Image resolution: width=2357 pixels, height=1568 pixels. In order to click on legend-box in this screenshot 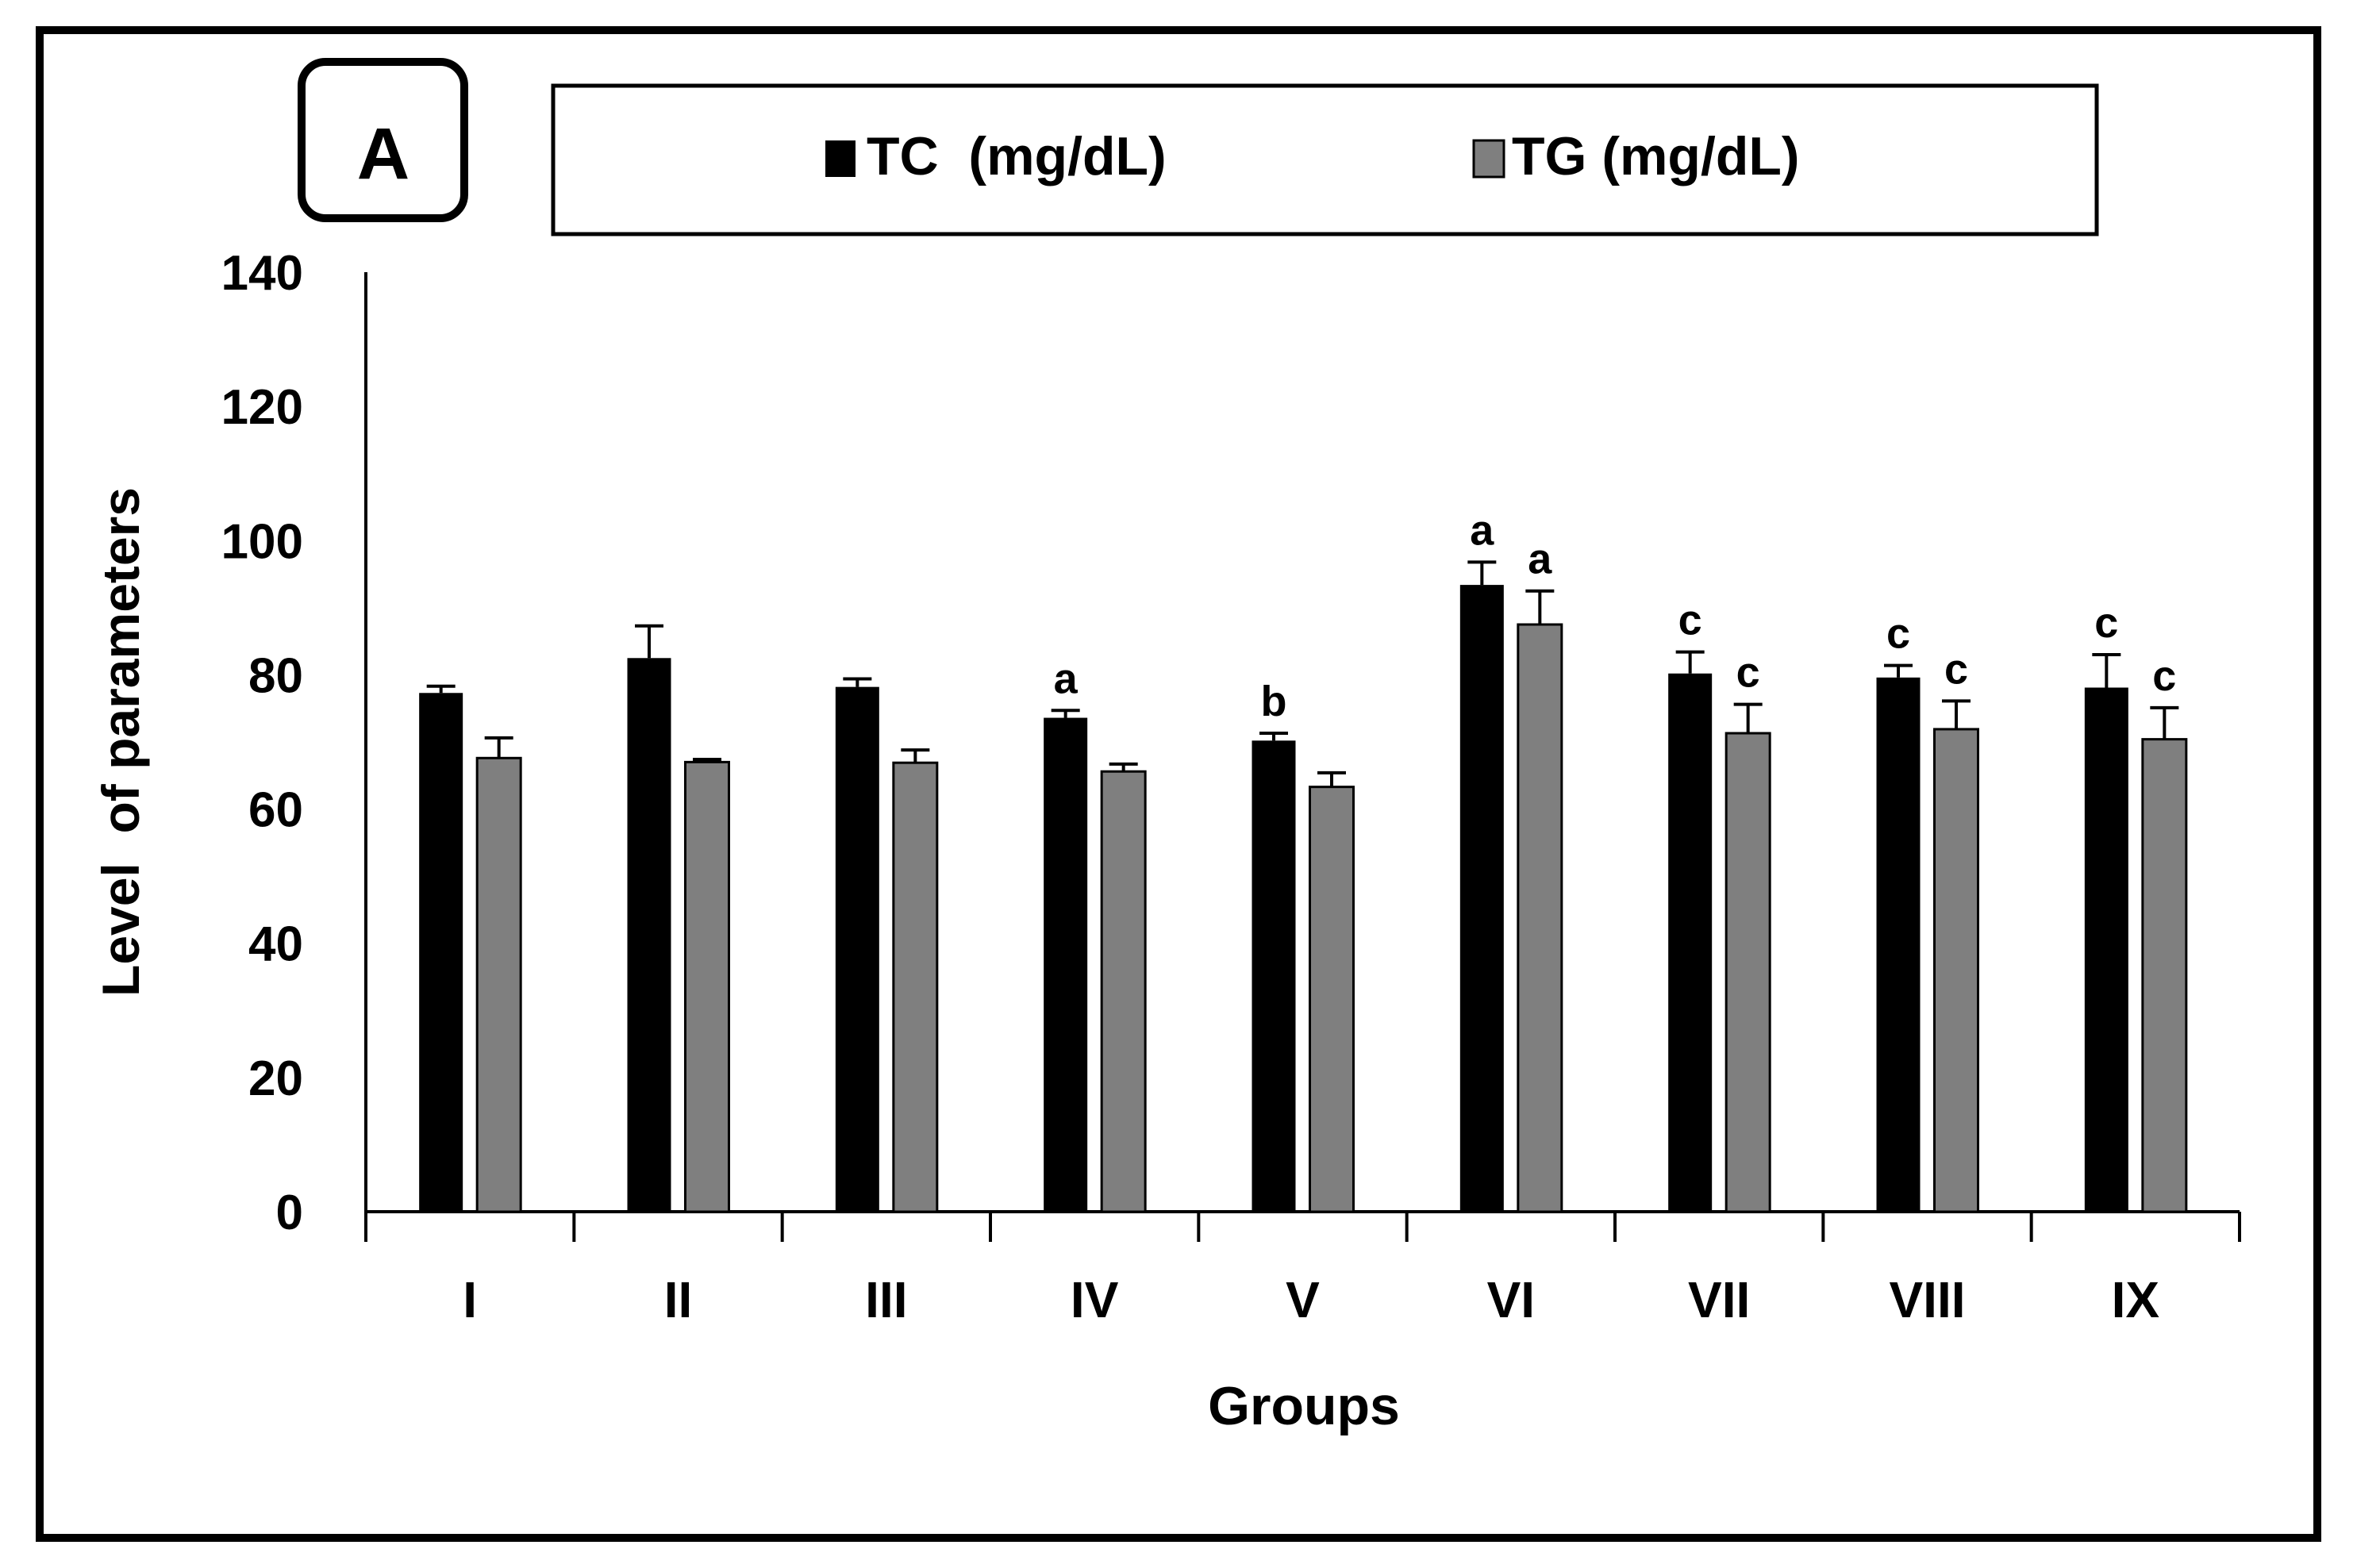, I will do `click(1325, 159)`.